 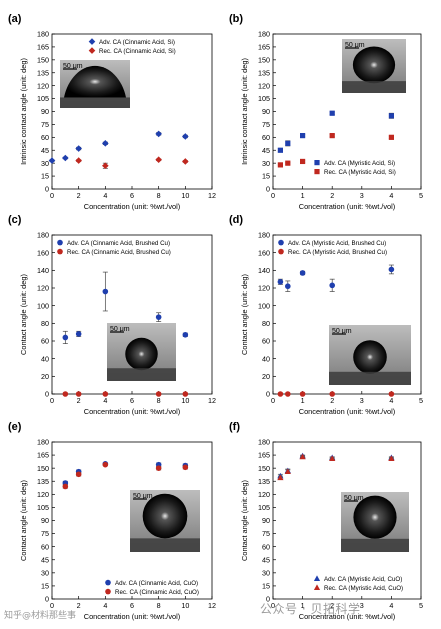 What do you see at coordinates (347, 314) in the screenshot?
I see `plot-frame` at bounding box center [347, 314].